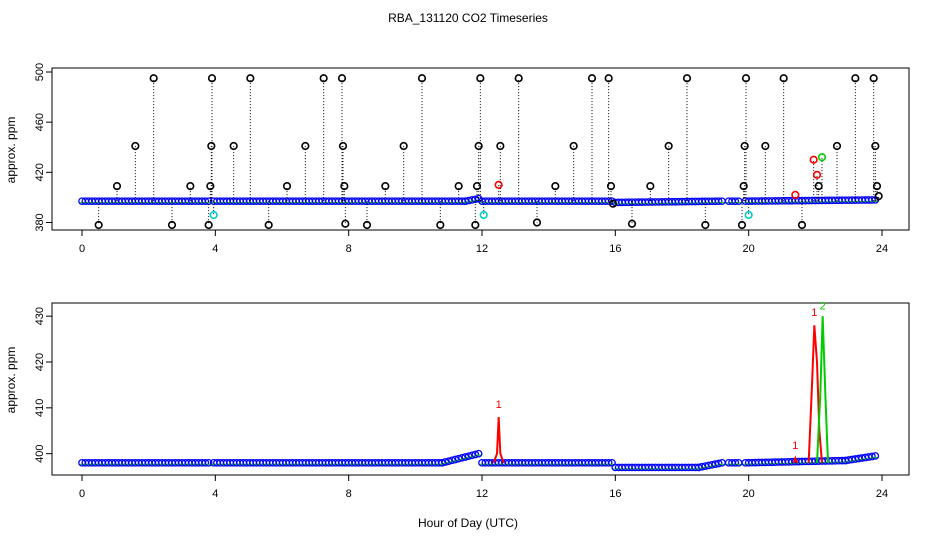 The width and height of the screenshot is (936, 540). I want to click on bottom-y-tick-label: 410, so click(40, 408).